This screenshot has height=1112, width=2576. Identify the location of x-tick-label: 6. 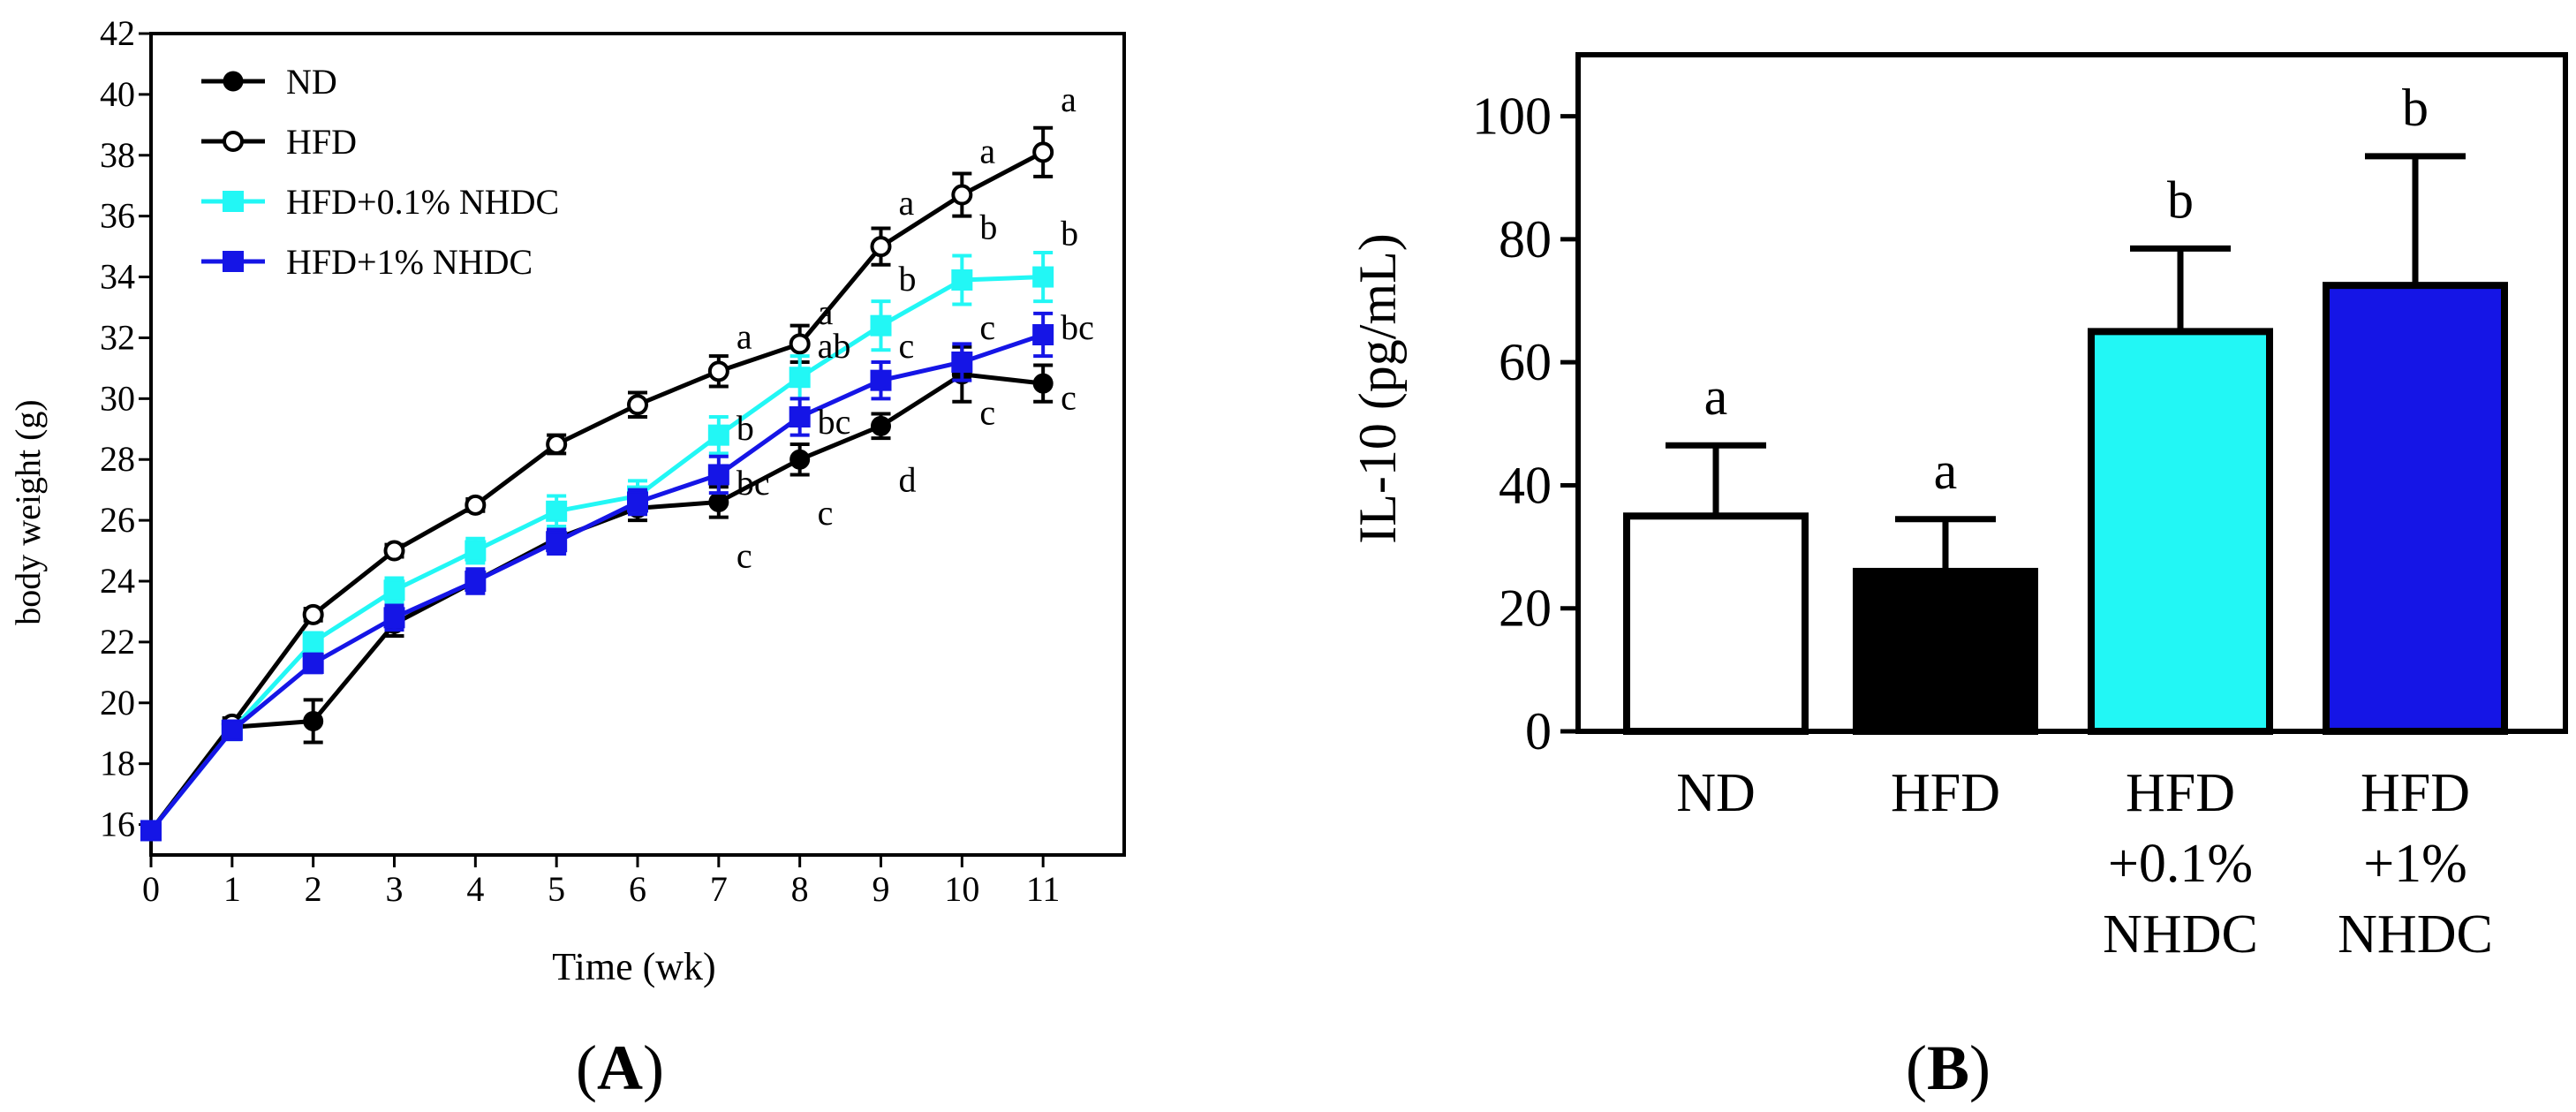
(637, 889).